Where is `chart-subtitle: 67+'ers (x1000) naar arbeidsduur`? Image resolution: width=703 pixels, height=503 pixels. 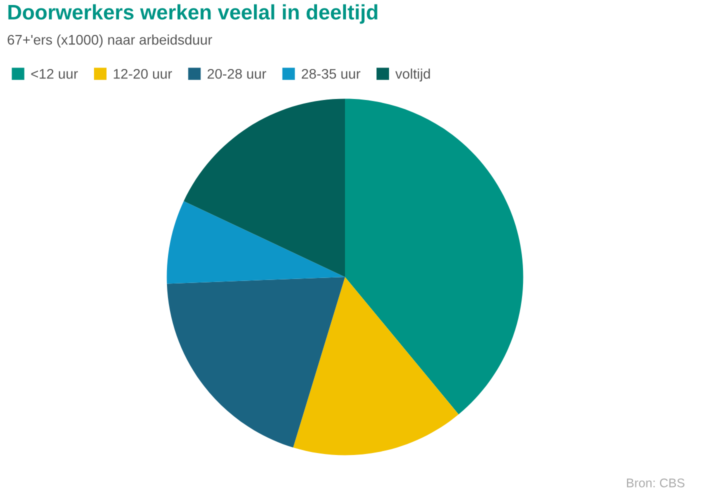 chart-subtitle: 67+'ers (x1000) naar arbeidsduur is located at coordinates (110, 41).